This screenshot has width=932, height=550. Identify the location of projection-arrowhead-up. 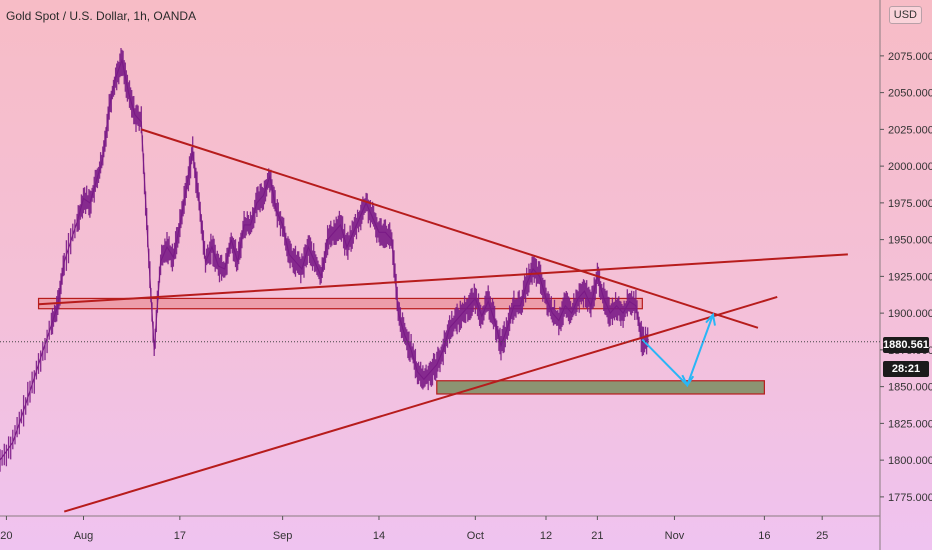
(710, 319).